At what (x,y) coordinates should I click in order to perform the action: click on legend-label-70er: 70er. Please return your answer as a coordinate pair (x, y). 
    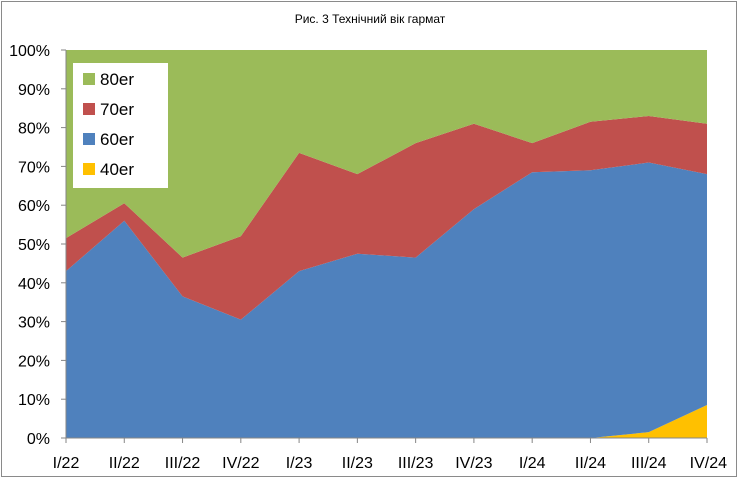
    Looking at the image, I should click on (117, 109).